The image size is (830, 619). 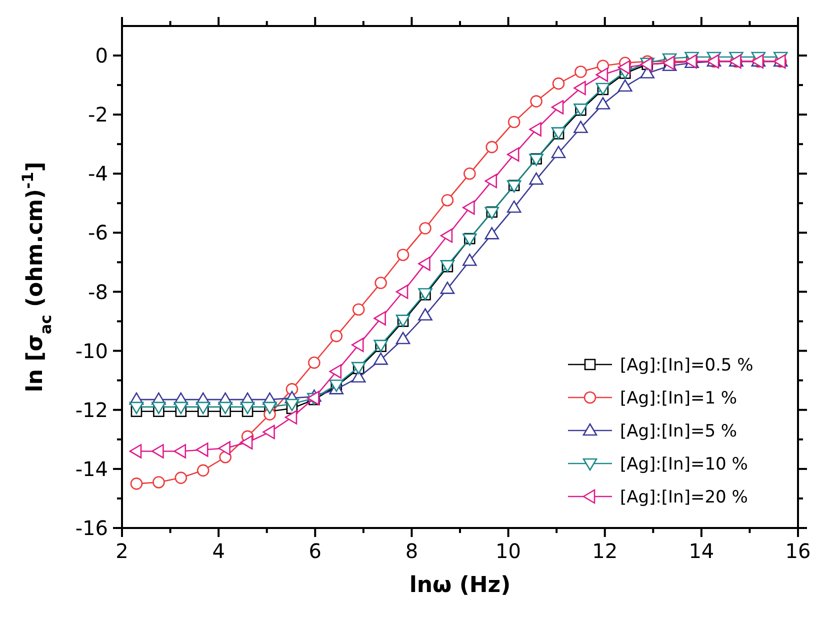 What do you see at coordinates (509, 551) in the screenshot?
I see `x-tick-label: 10` at bounding box center [509, 551].